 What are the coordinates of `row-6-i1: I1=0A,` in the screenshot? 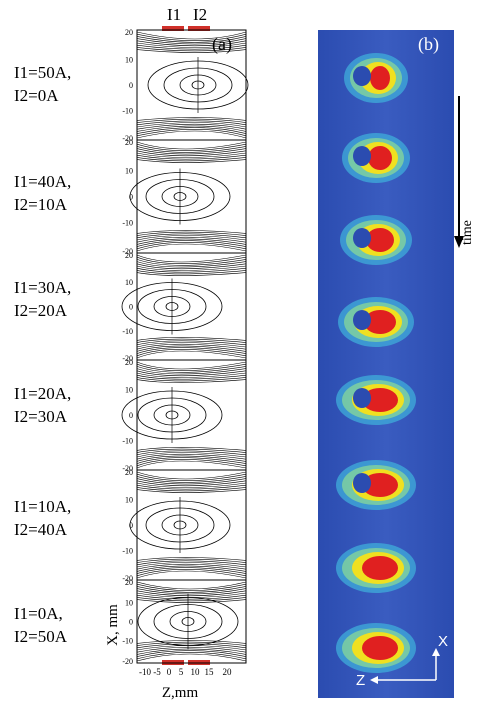 It's located at (38, 613).